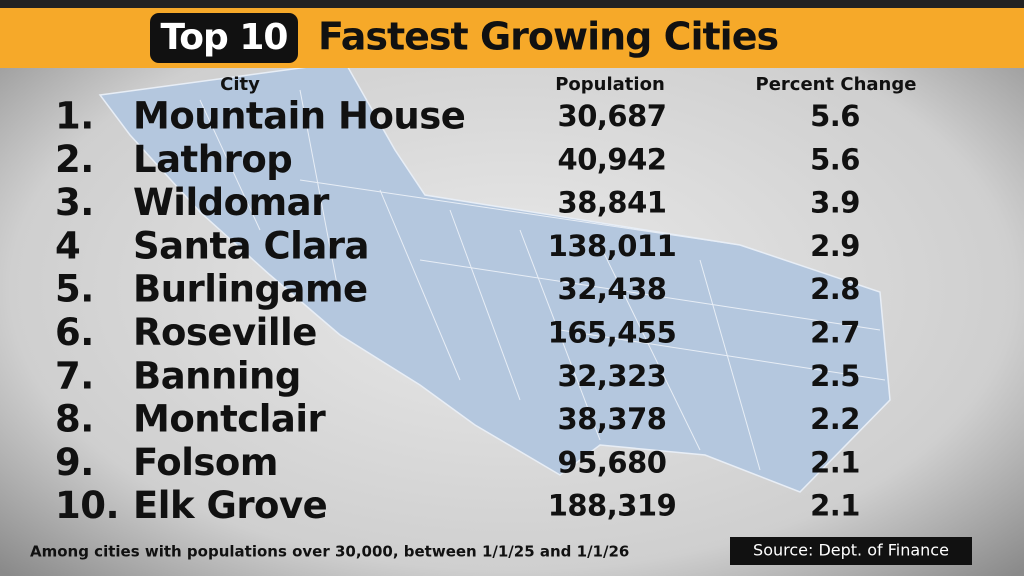  I want to click on population: 165,455, so click(612, 333).